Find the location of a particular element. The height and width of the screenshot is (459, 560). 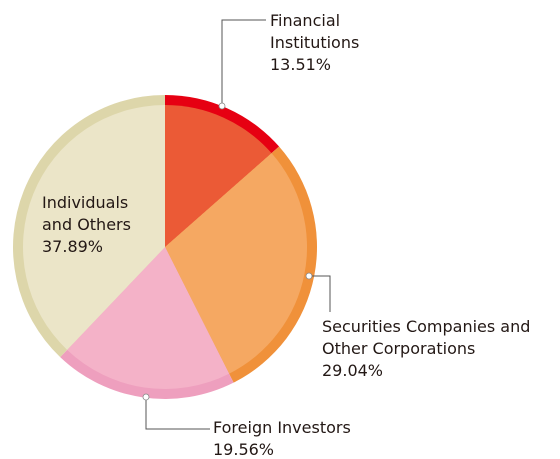

category-label: Foreign Investors is located at coordinates (282, 427).